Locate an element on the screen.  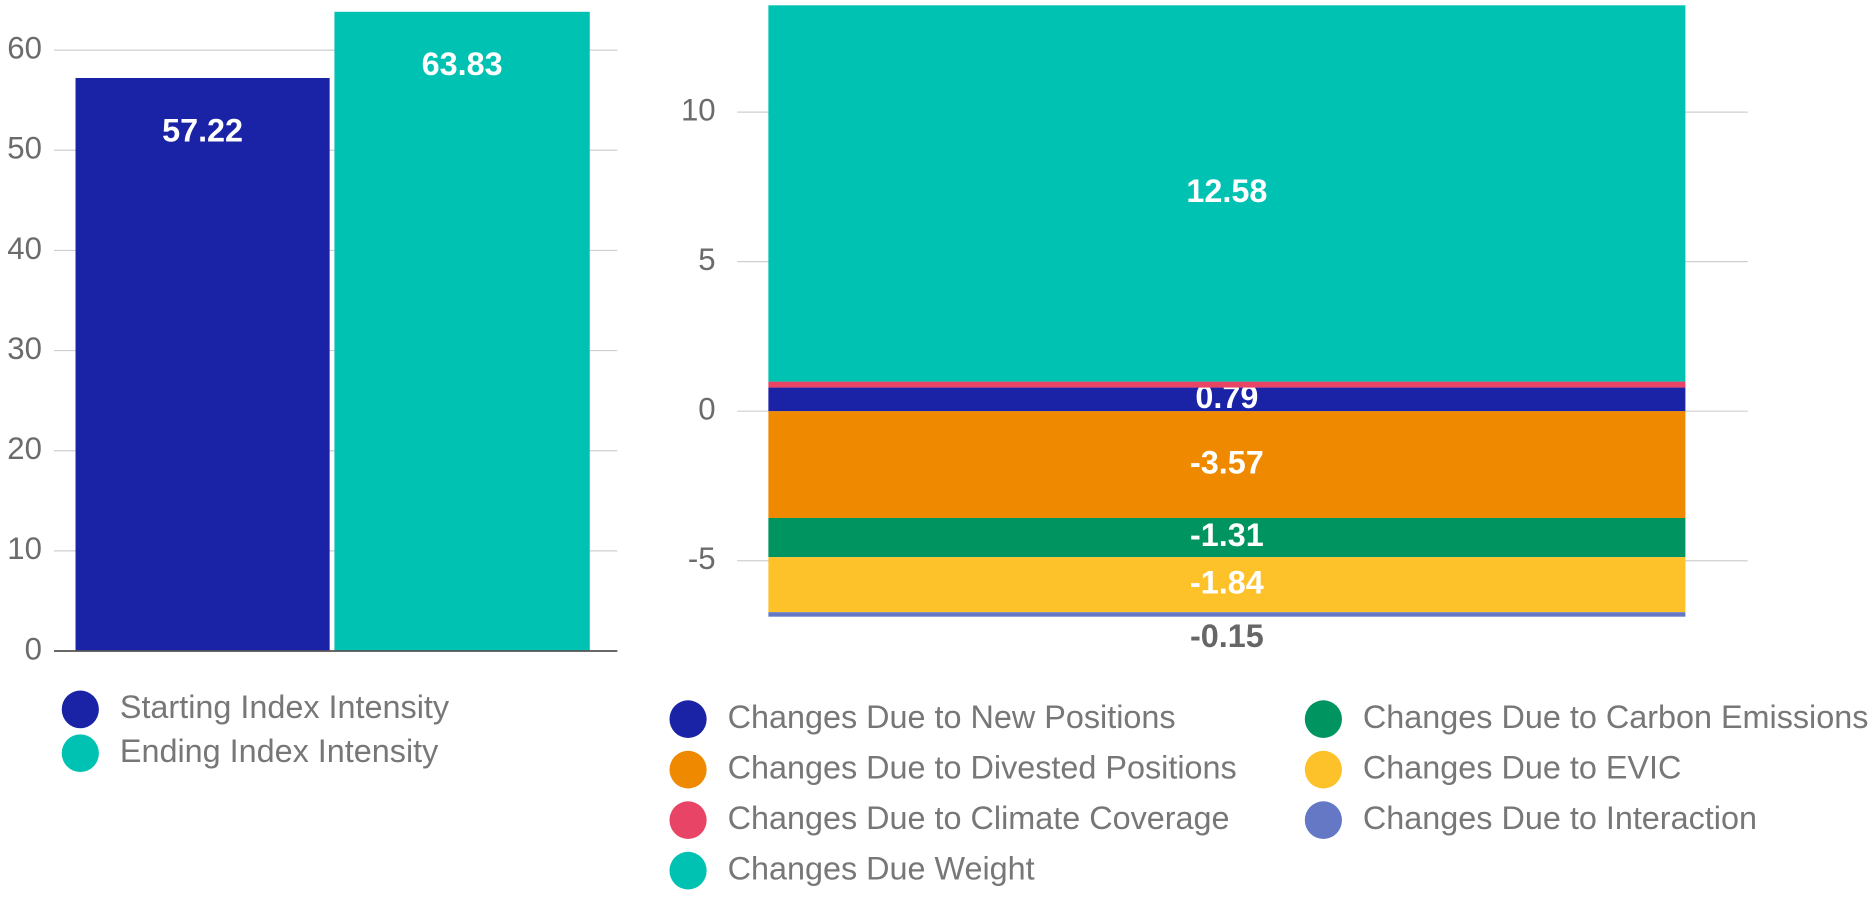
legend-label: Changes Due to EVIC is located at coordinates (1522, 766).